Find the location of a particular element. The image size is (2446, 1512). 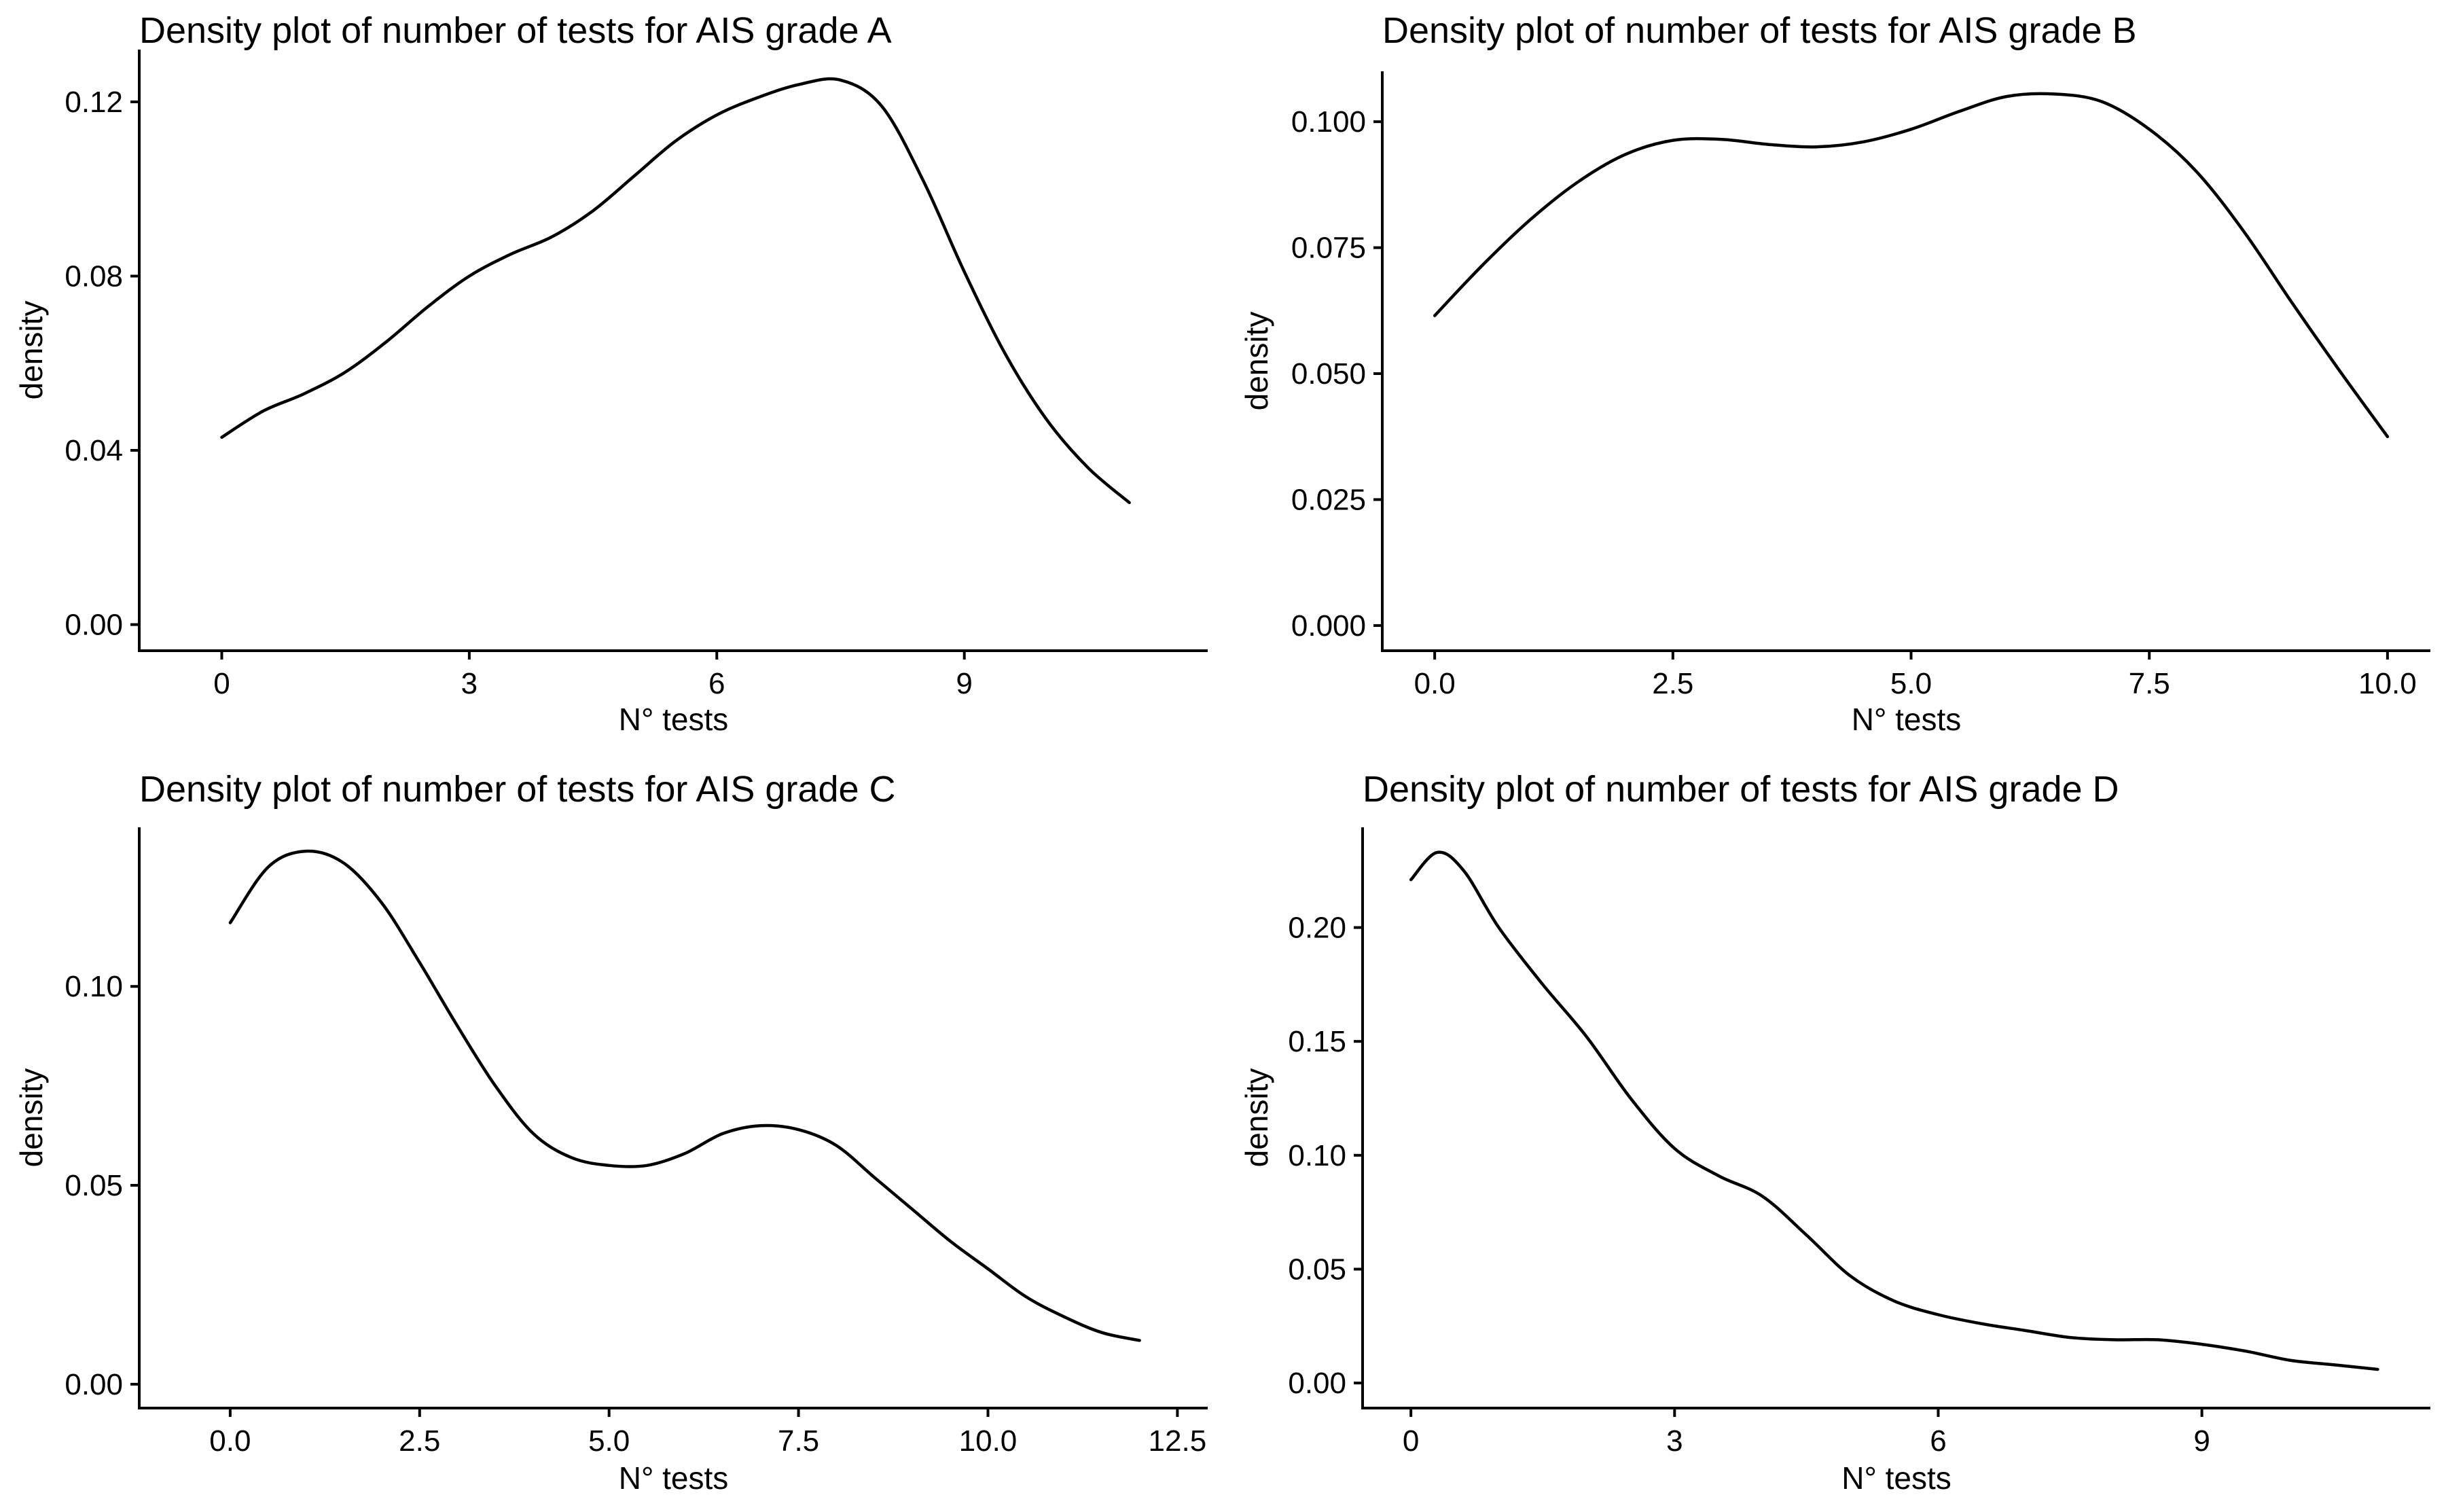

y-tick-label: 0.04 is located at coordinates (94, 451).